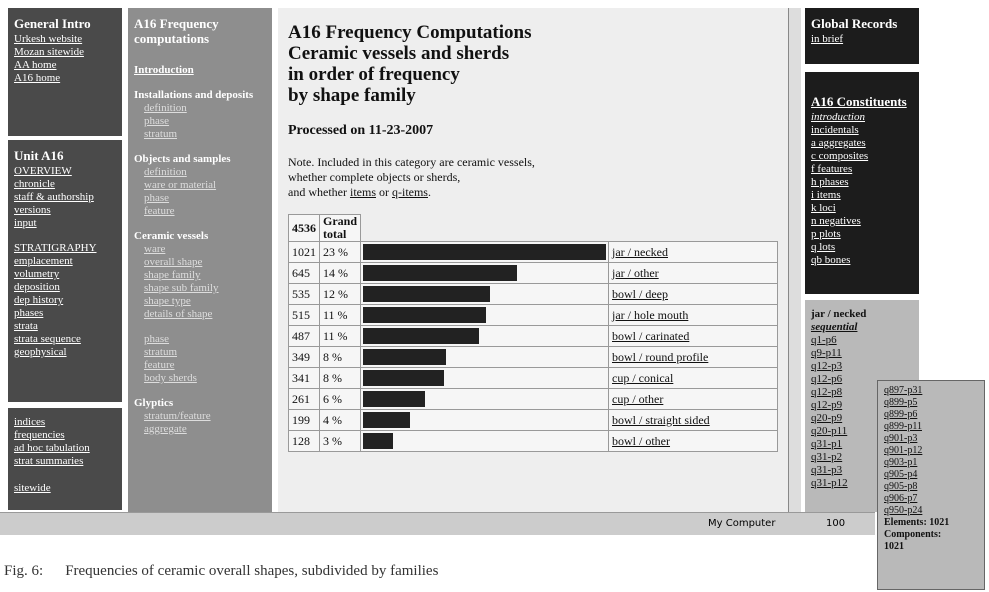  I want to click on shape-link: jar / hole mouth, so click(693, 315).